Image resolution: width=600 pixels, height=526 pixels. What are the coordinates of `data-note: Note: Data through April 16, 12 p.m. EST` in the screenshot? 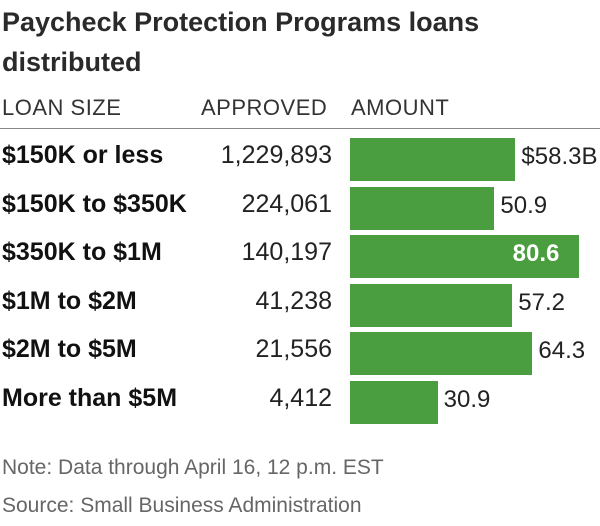 It's located at (193, 467).